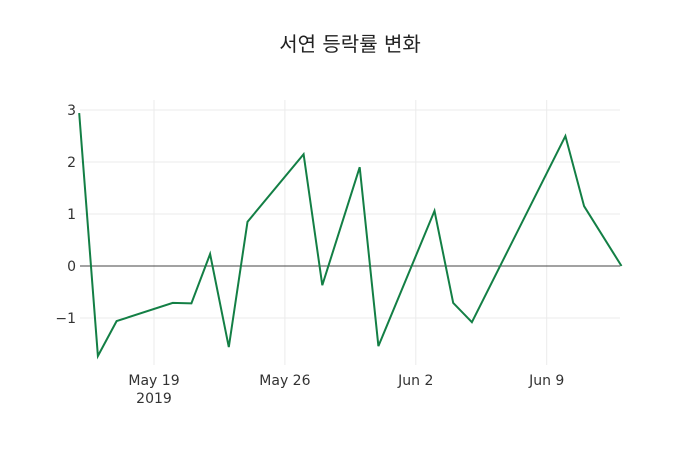 This screenshot has width=700, height=450. What do you see at coordinates (65, 215) in the screenshot?
I see `y-axis: 3 2 1 0 −1` at bounding box center [65, 215].